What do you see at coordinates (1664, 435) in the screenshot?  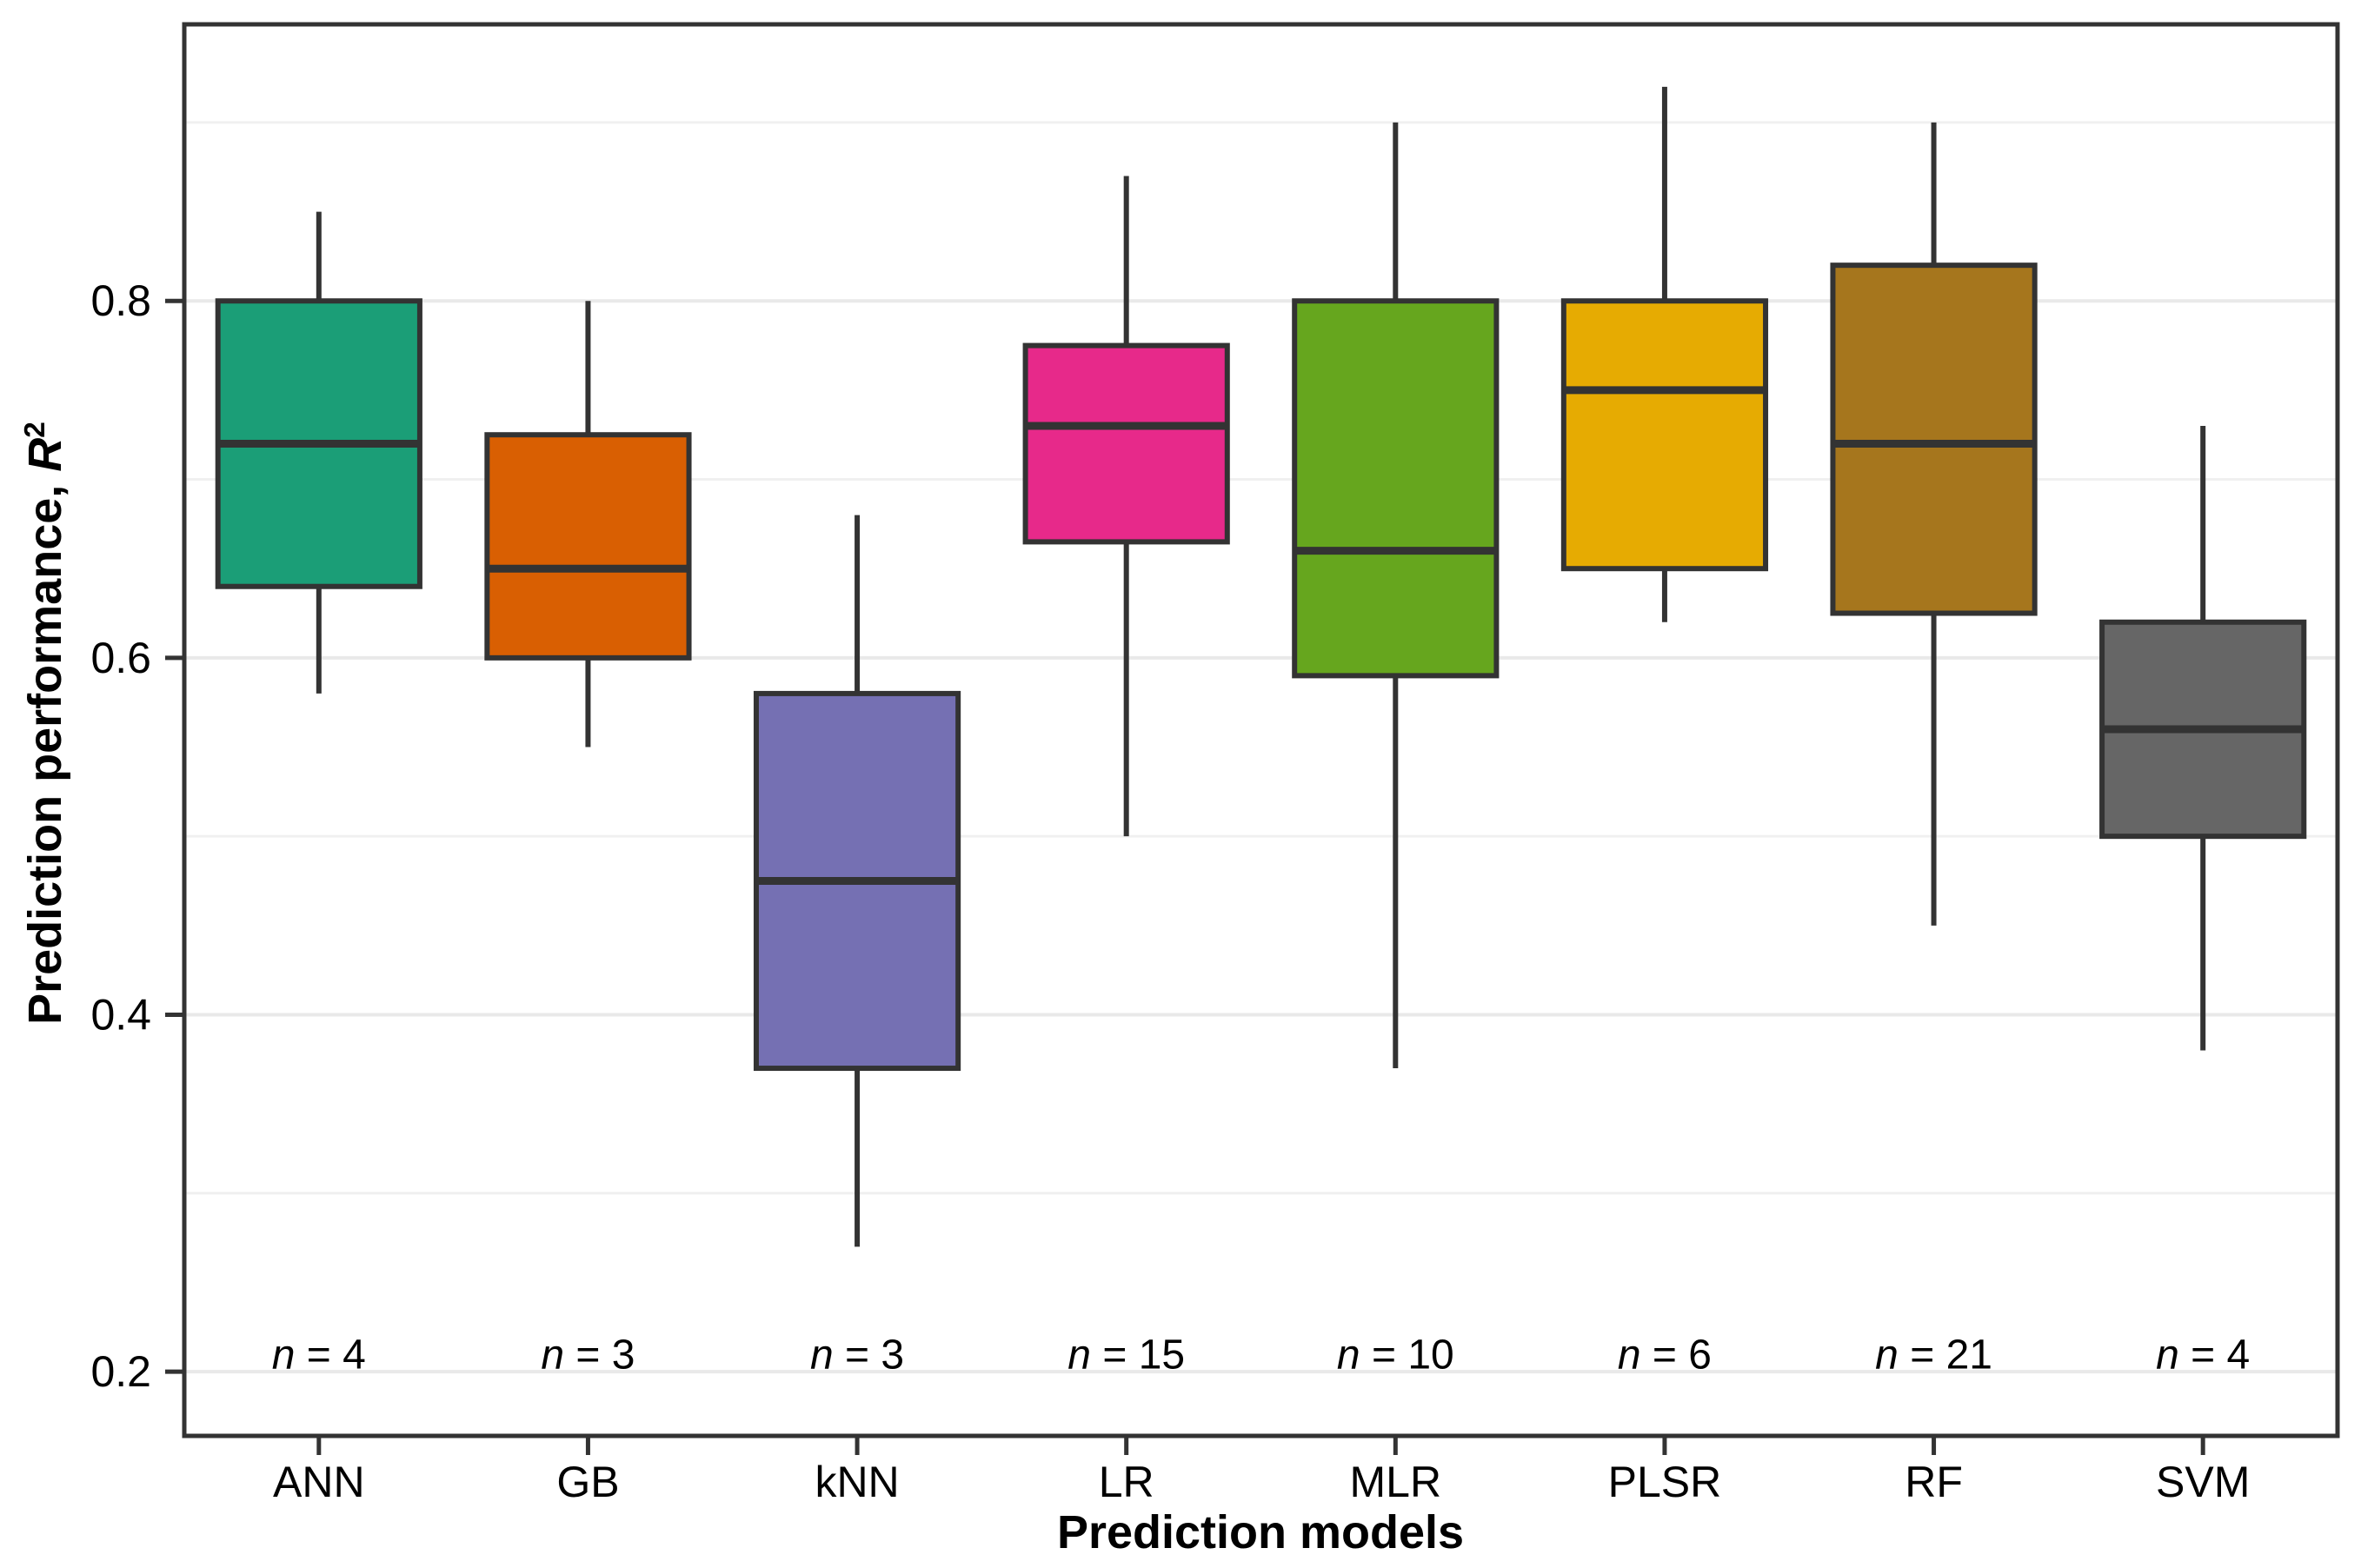 I see `iqr-box-PLSR` at bounding box center [1664, 435].